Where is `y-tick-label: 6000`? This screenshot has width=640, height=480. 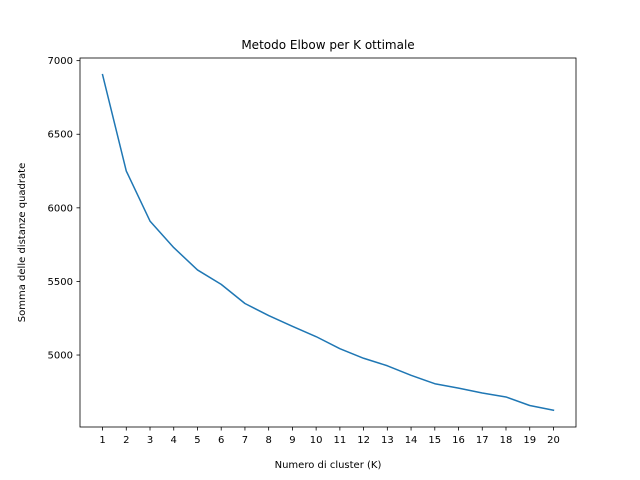 y-tick-label: 6000 is located at coordinates (60, 208).